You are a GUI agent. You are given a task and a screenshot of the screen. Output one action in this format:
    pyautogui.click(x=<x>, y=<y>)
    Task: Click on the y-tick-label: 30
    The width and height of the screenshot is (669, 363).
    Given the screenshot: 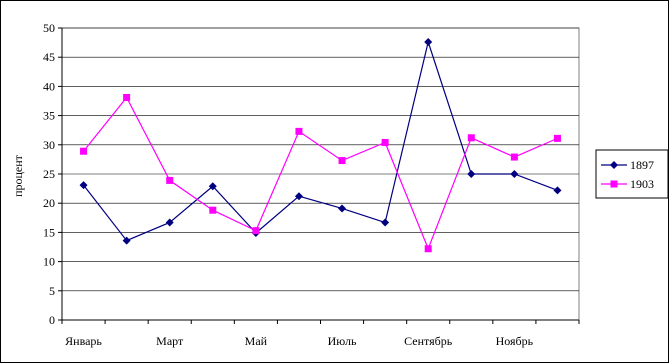 What is the action you would take?
    pyautogui.click(x=49, y=145)
    